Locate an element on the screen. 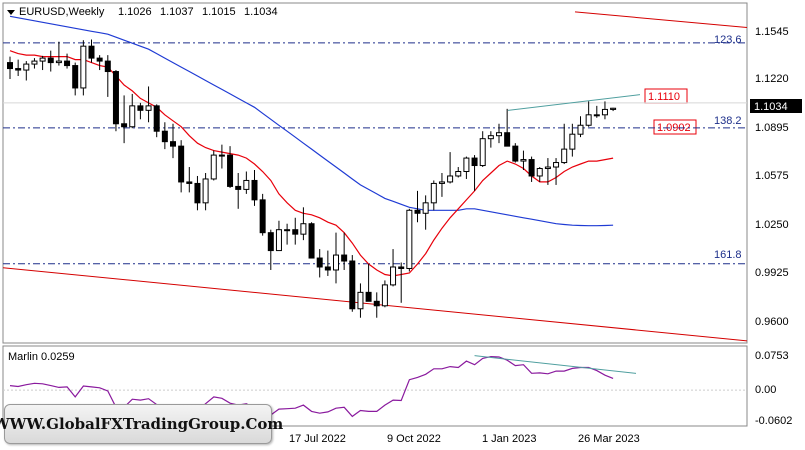 The height and width of the screenshot is (450, 805). indicator-tick: 0.0753 is located at coordinates (772, 356).